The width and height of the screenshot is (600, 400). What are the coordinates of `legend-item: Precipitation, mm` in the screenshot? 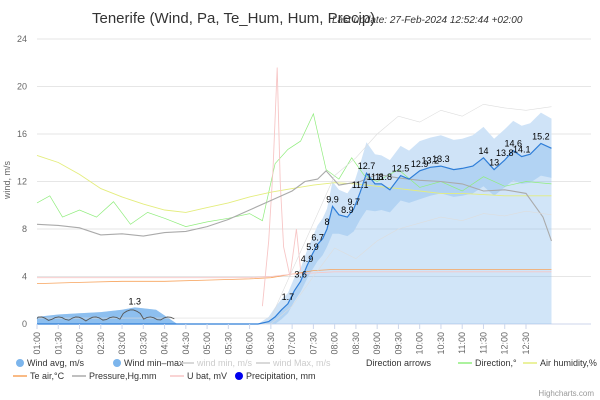 It's located at (275, 376).